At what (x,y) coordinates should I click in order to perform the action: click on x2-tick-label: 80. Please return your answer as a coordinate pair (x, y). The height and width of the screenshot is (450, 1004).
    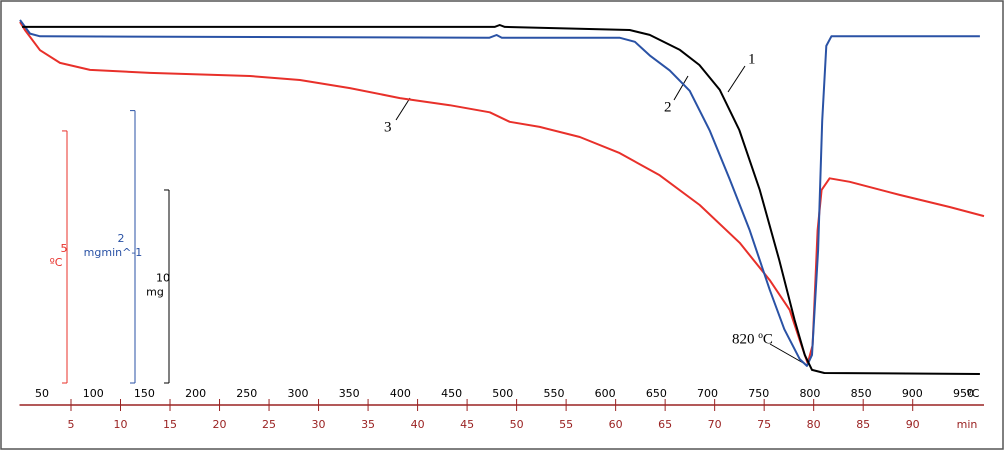
    Looking at the image, I should click on (814, 424).